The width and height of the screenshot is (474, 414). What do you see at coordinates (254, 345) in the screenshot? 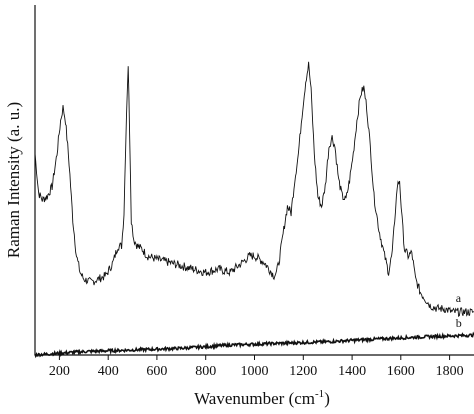
I see `series-line-b` at bounding box center [254, 345].